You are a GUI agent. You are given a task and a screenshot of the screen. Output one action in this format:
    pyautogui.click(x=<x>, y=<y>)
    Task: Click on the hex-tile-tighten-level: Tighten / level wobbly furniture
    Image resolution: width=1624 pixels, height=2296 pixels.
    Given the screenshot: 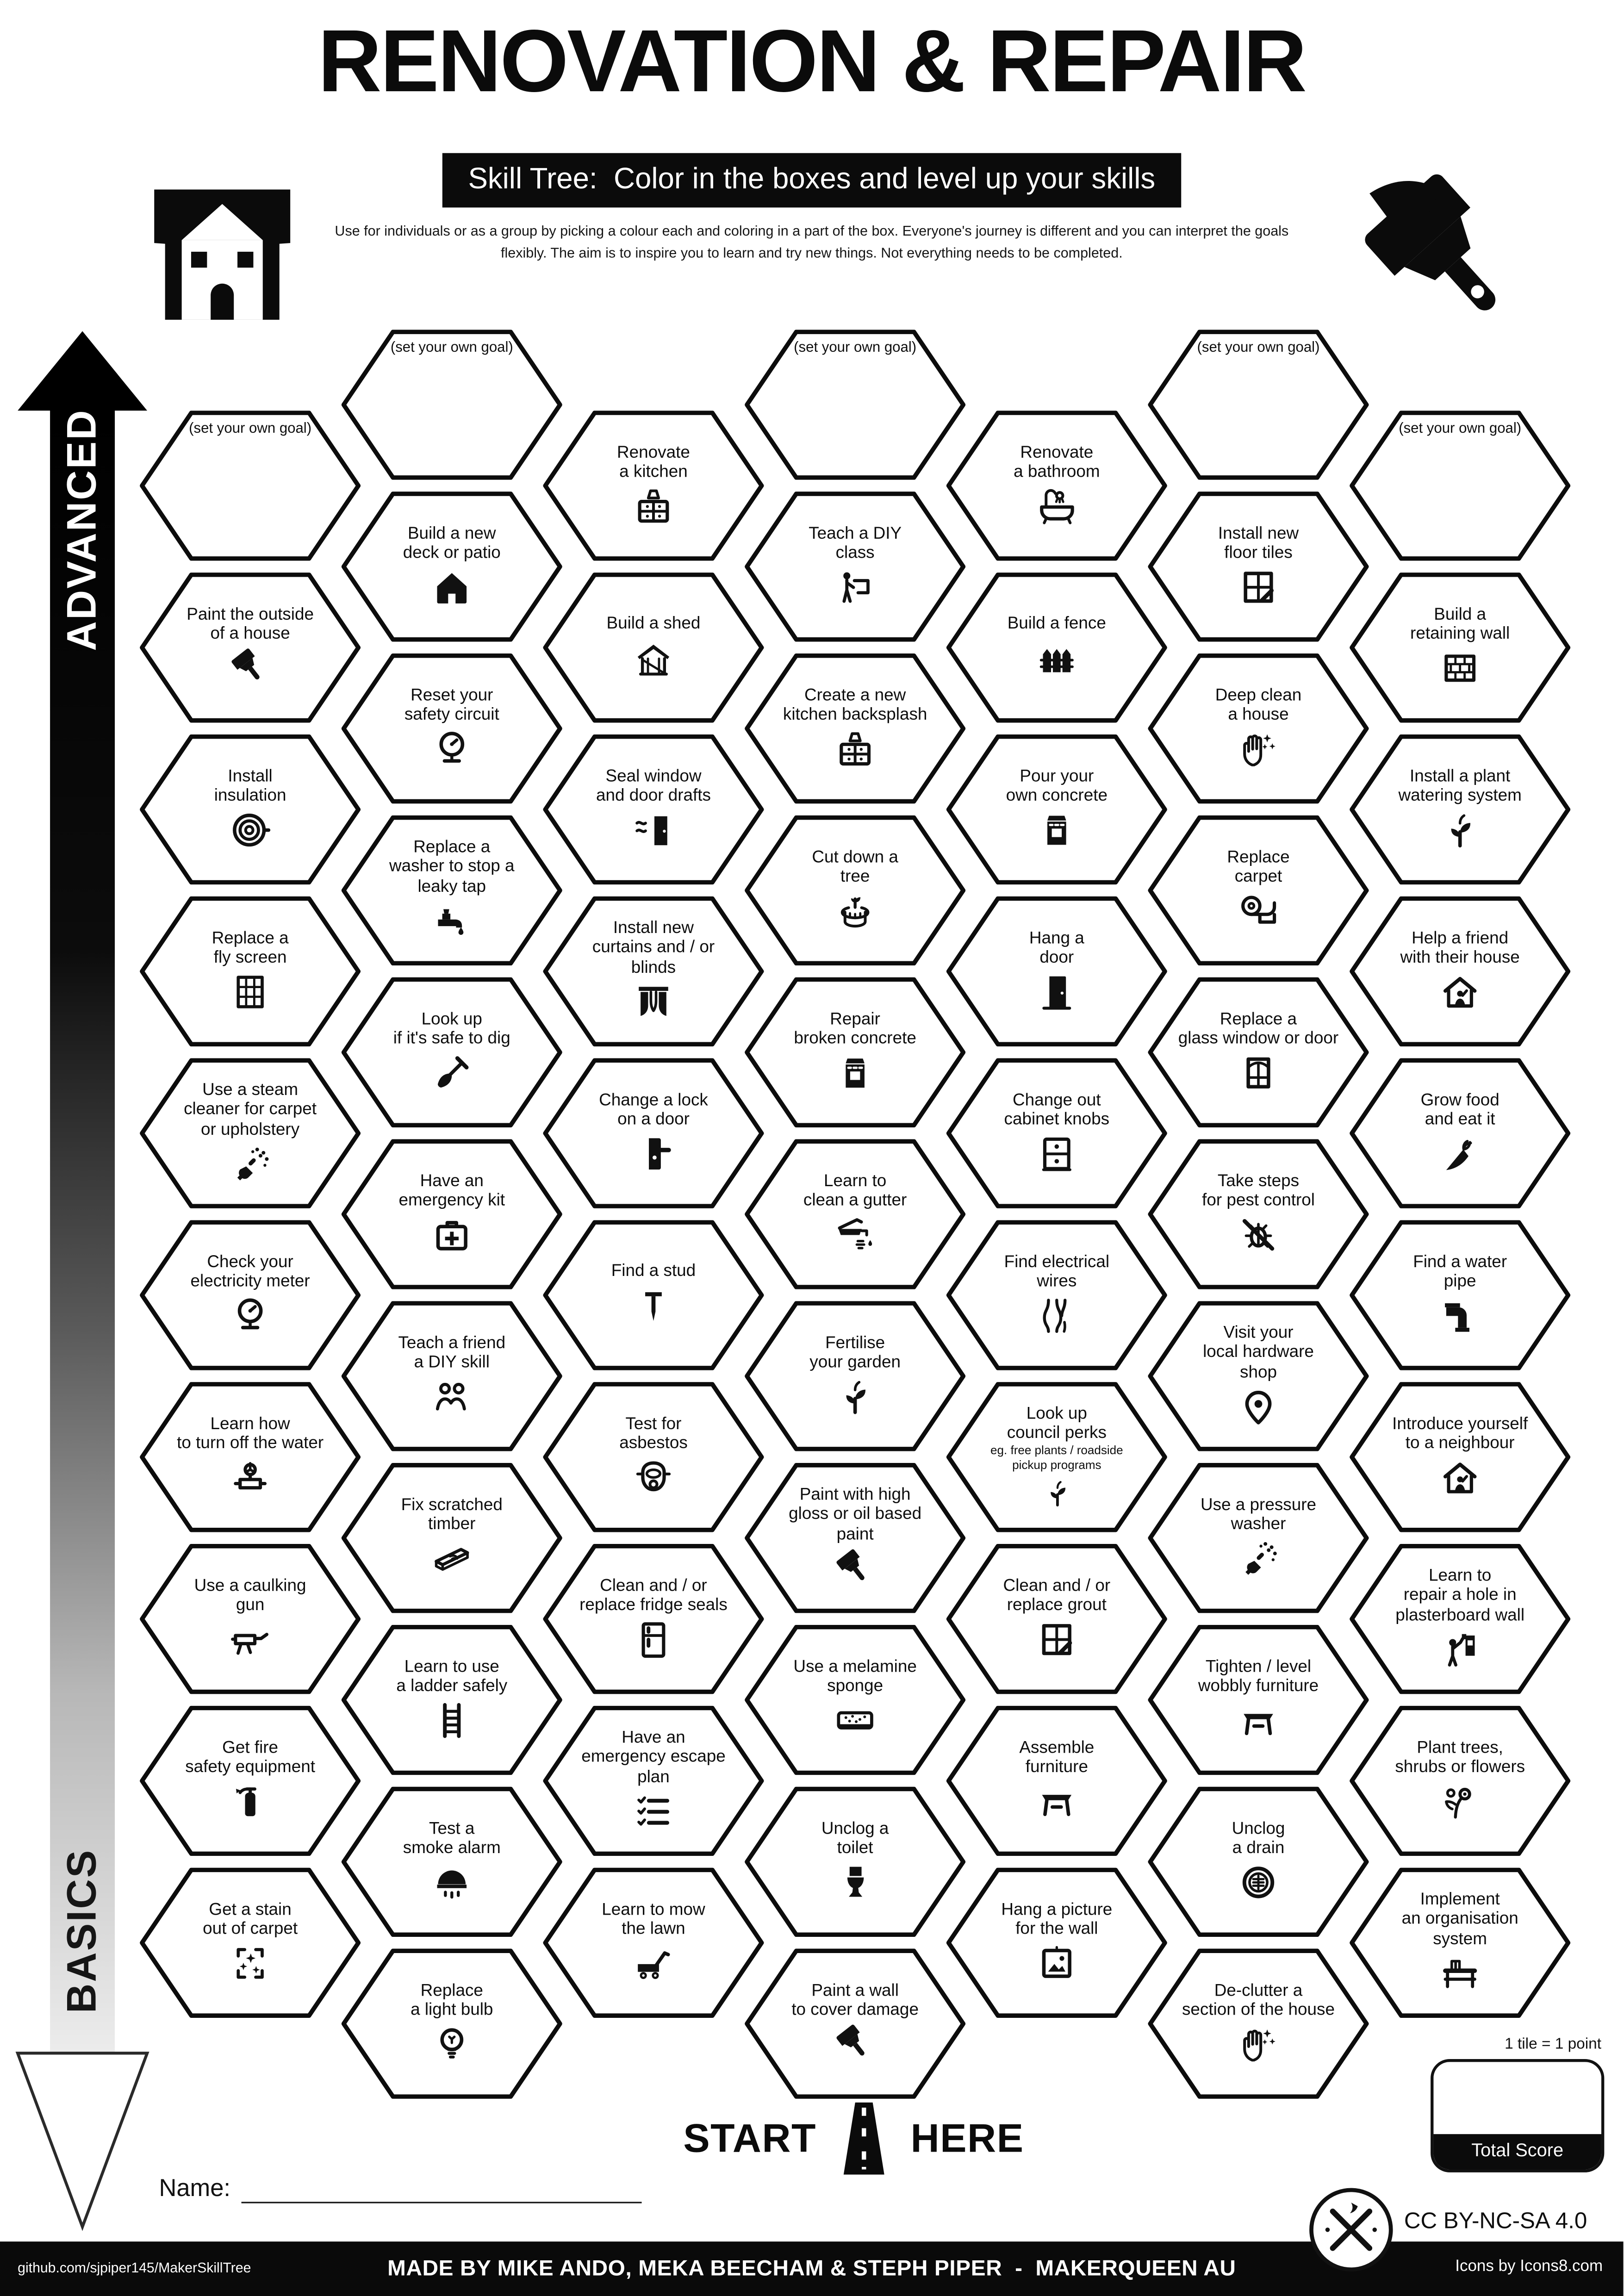 What is the action you would take?
    pyautogui.click(x=1258, y=1699)
    